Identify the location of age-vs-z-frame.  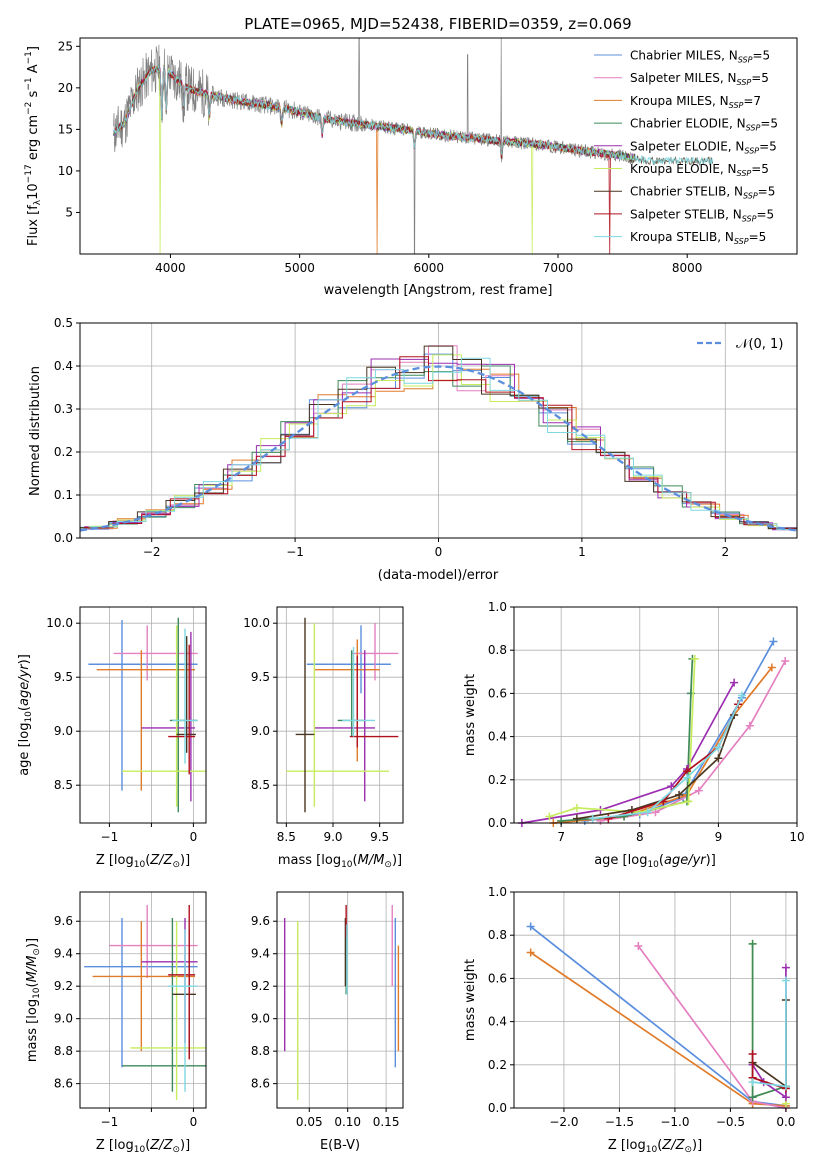
(143, 715).